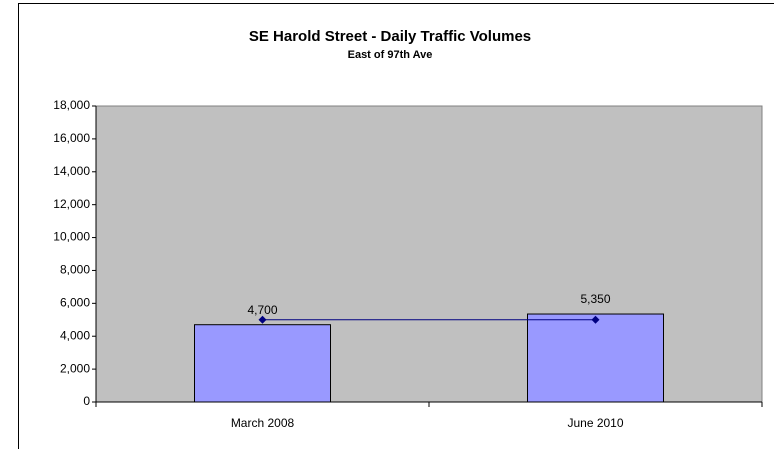 This screenshot has height=449, width=774. I want to click on y-tick-label: 14,000, so click(71, 171).